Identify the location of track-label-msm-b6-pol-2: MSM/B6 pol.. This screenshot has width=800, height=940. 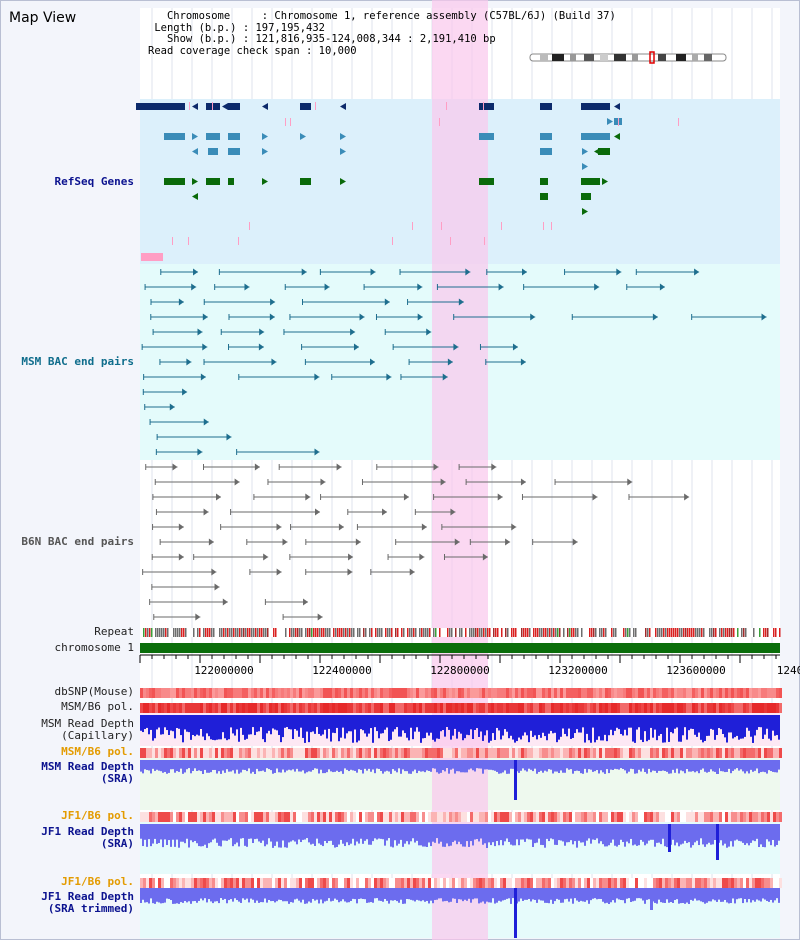
(97, 751).